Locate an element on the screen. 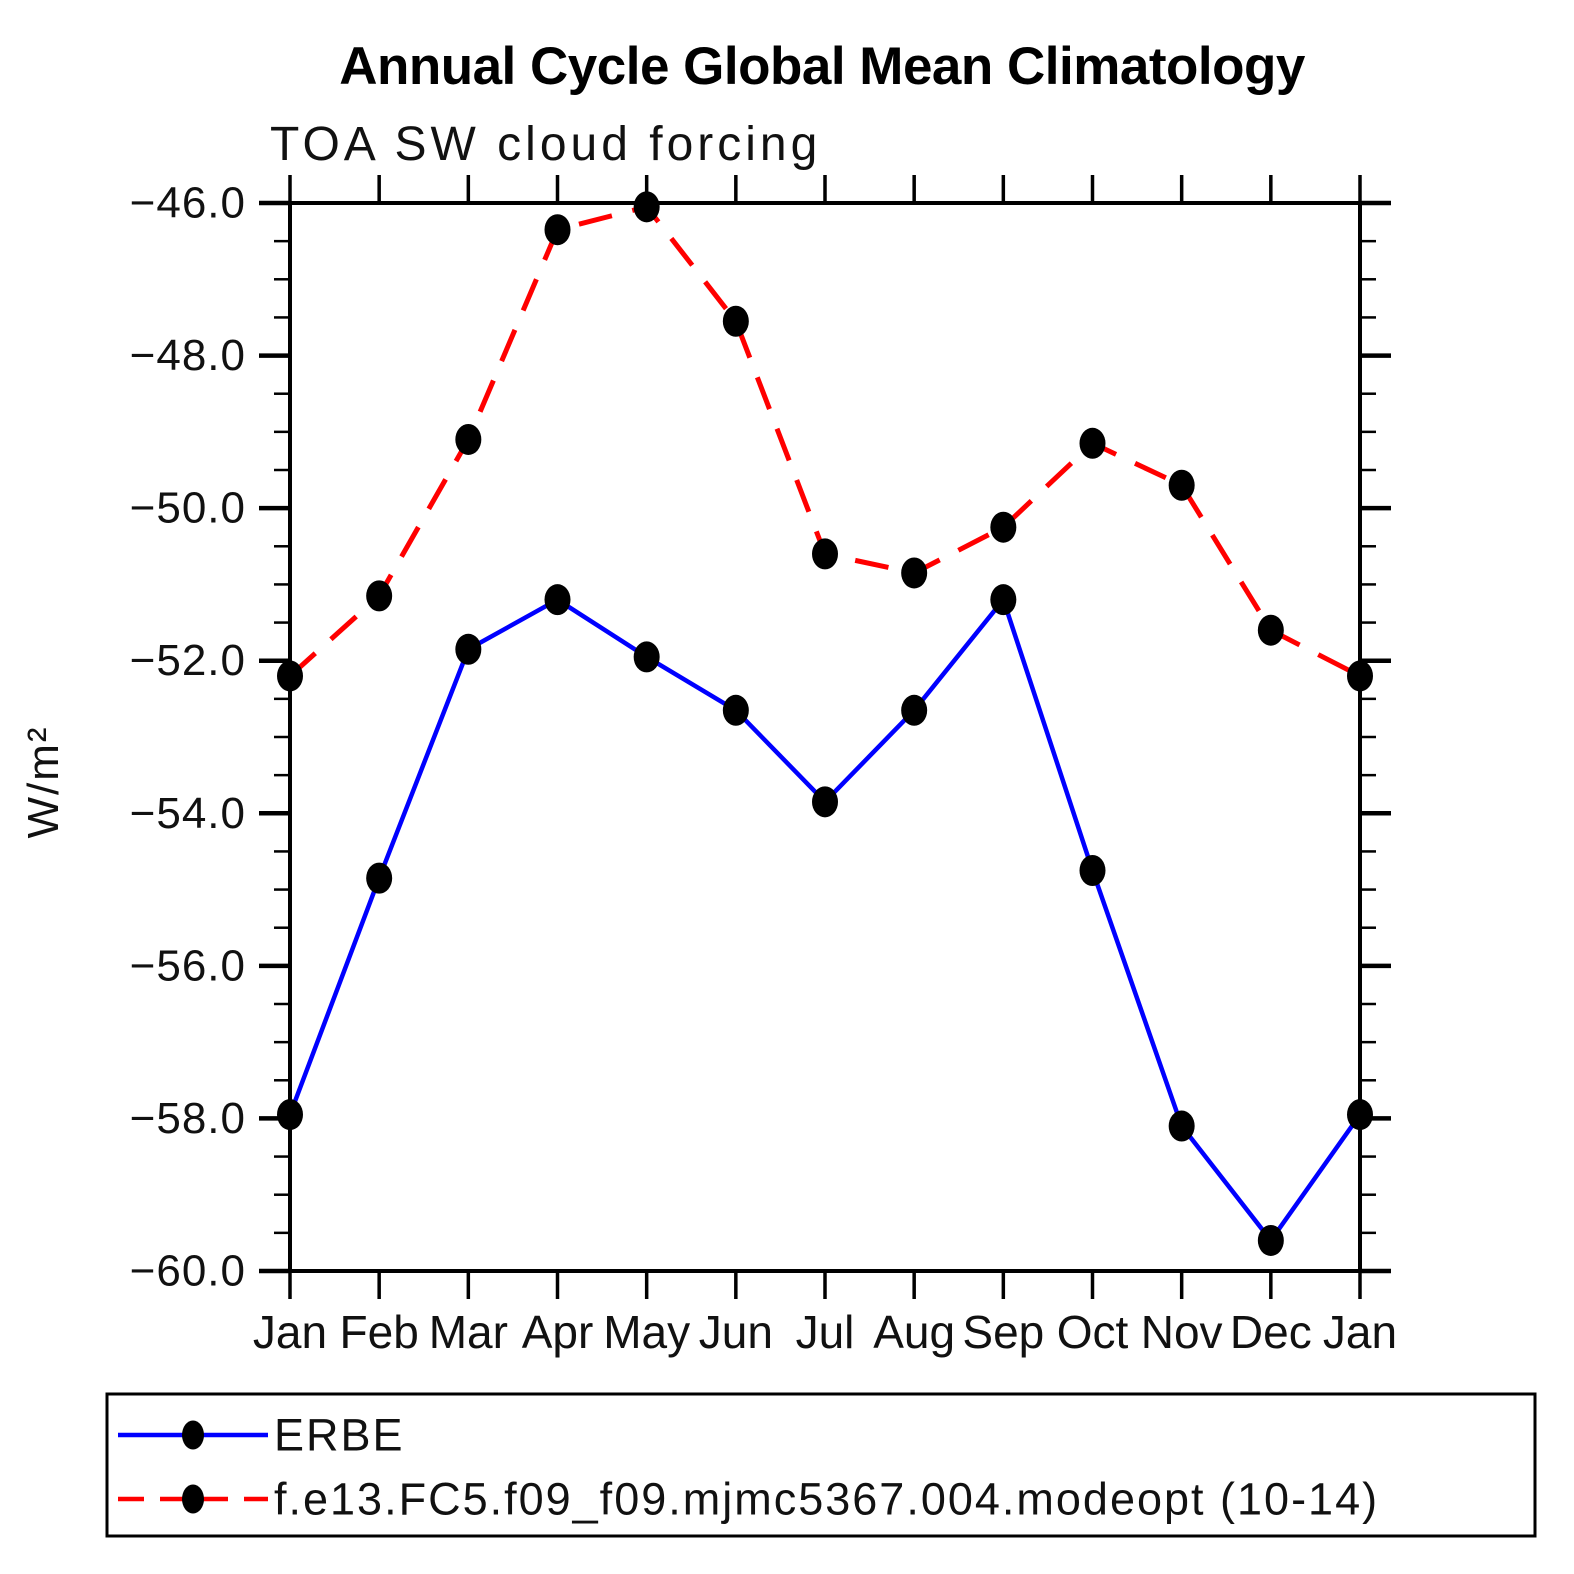  x-tick-label: Apr is located at coordinates (558, 1332).